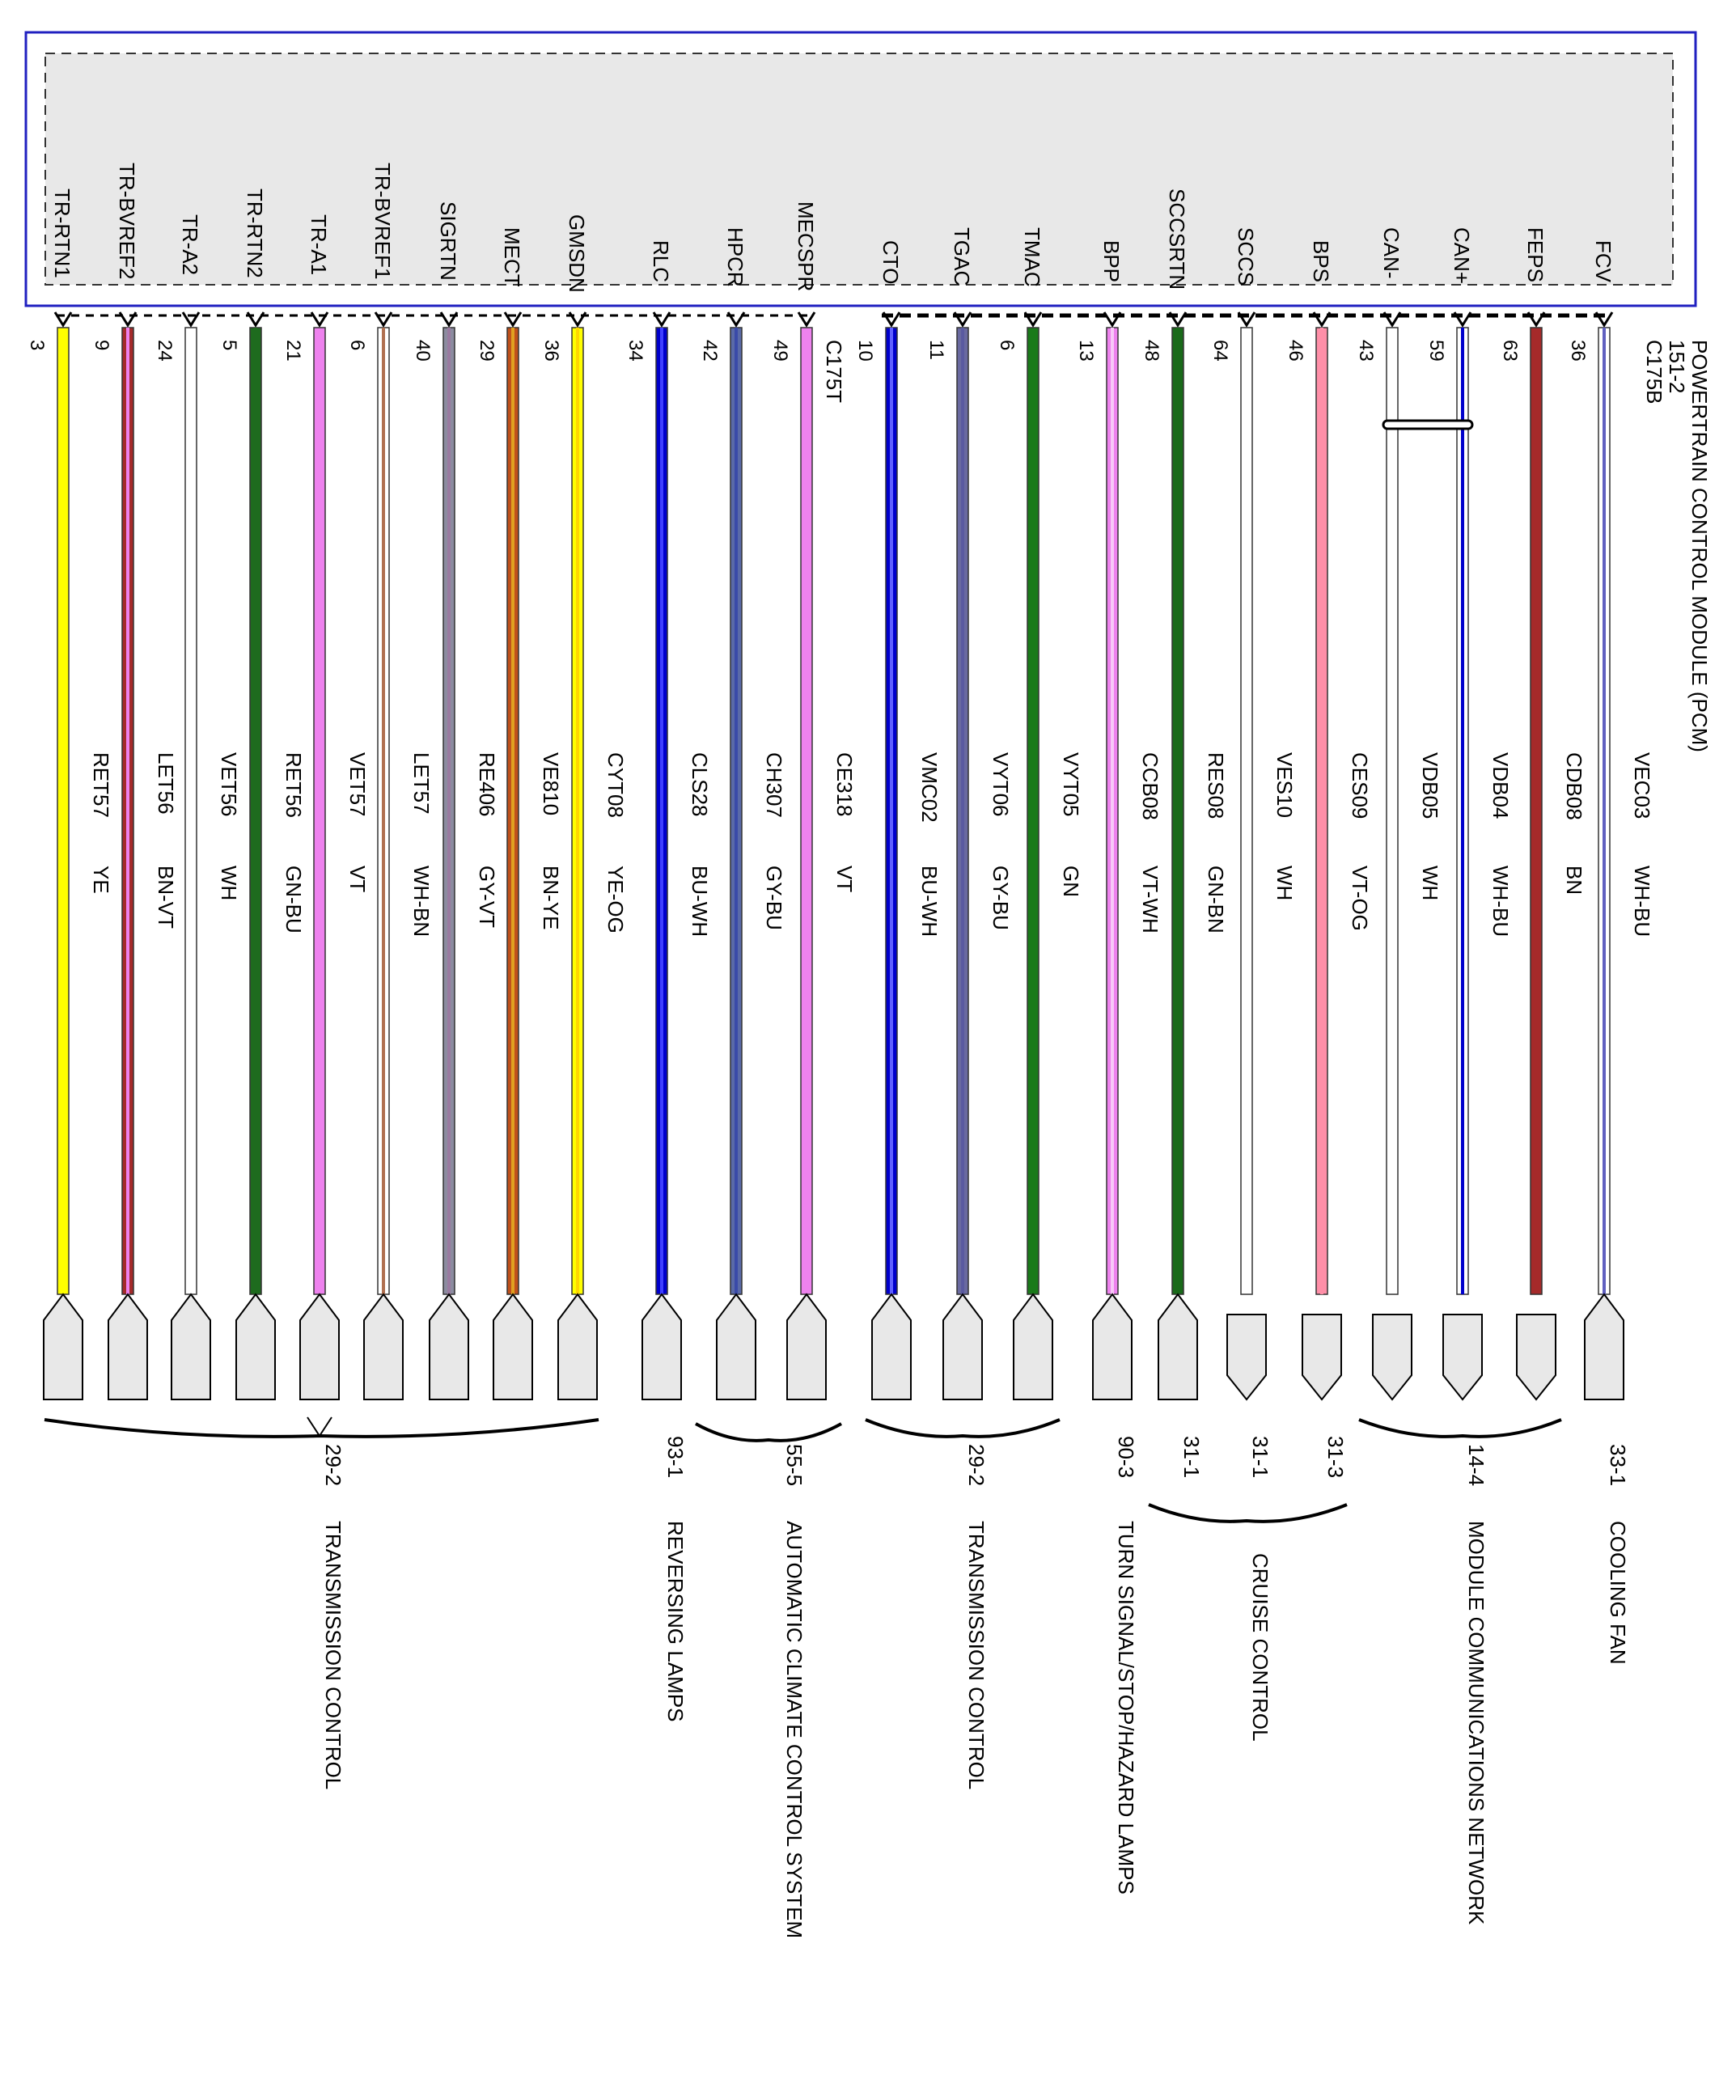 This screenshot has width=1736, height=2100. Describe the element at coordinates (1654, 372) in the screenshot. I see `pcm-module-connector-b: C175B` at that location.